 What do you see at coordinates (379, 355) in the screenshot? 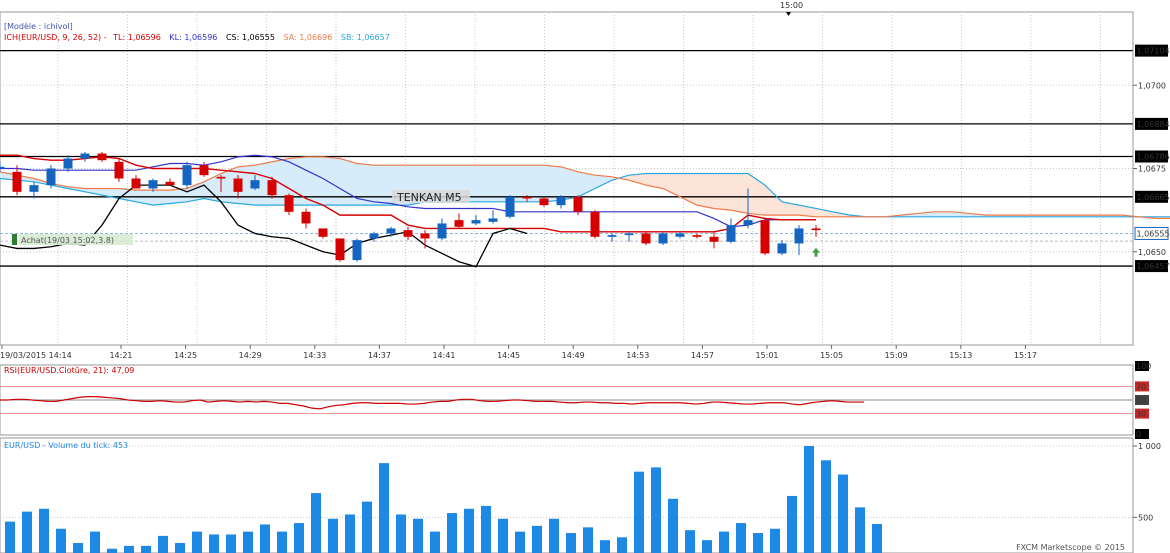
I see `time-tick-label: 14:37` at bounding box center [379, 355].